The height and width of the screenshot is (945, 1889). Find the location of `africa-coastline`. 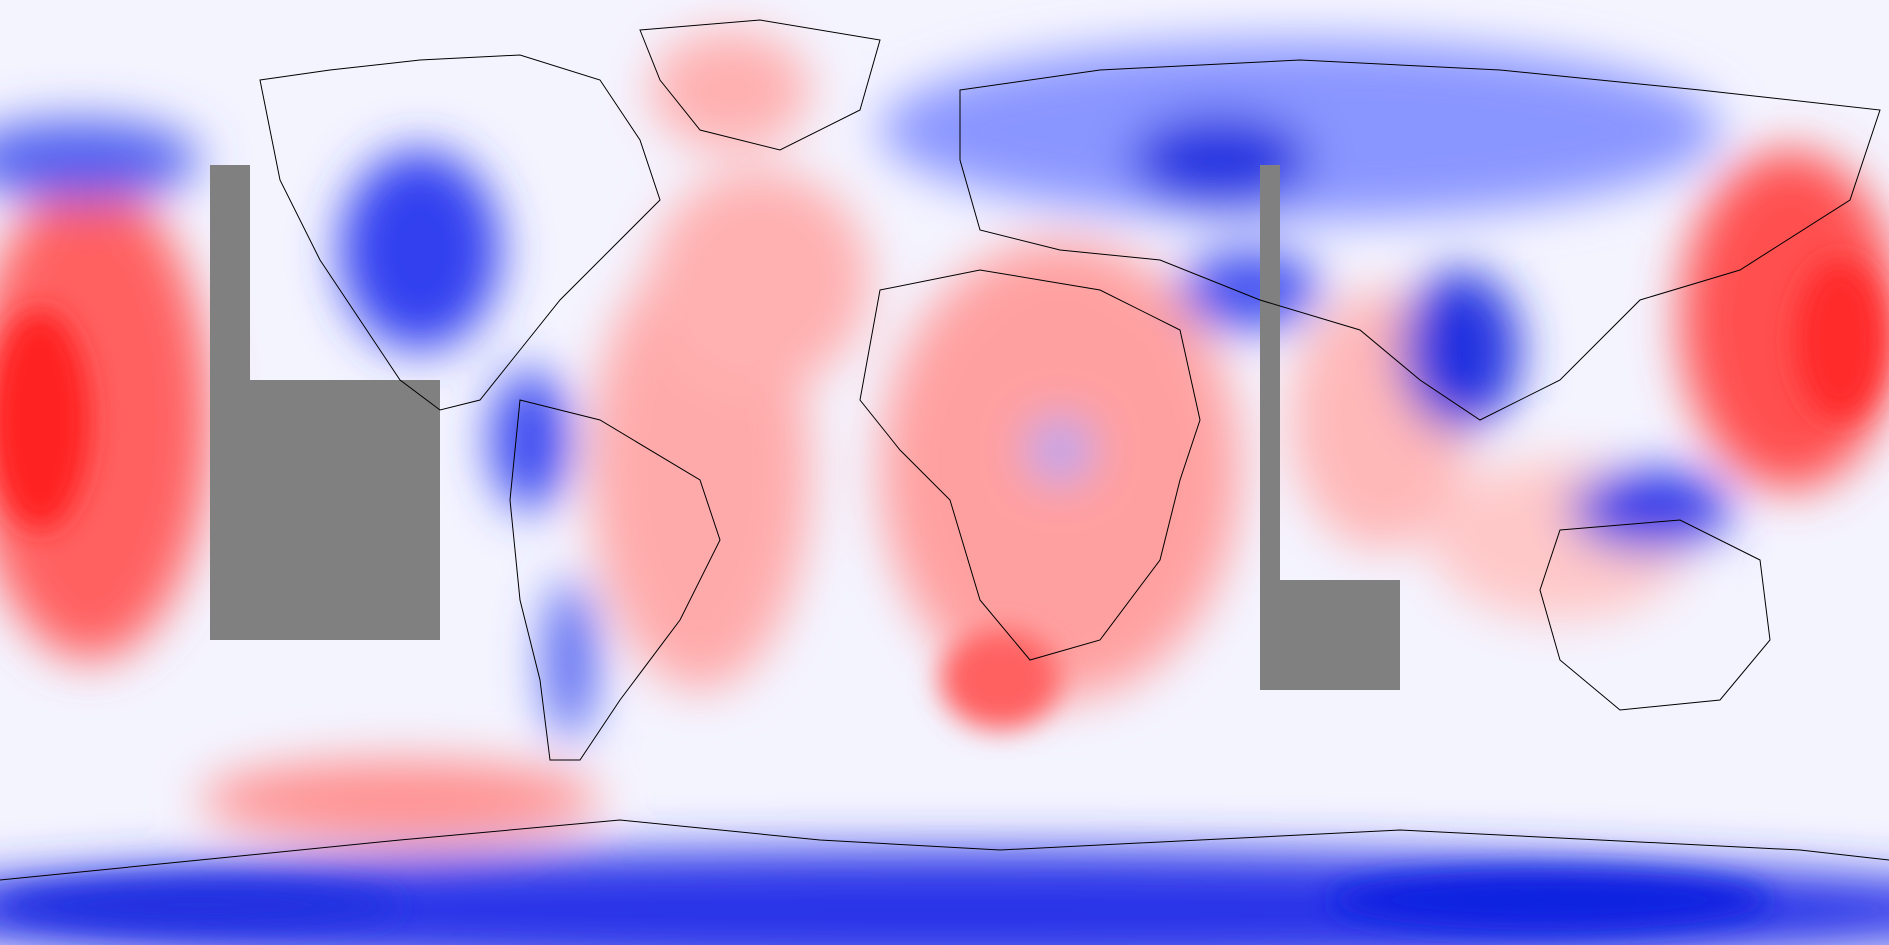

africa-coastline is located at coordinates (1030, 465).